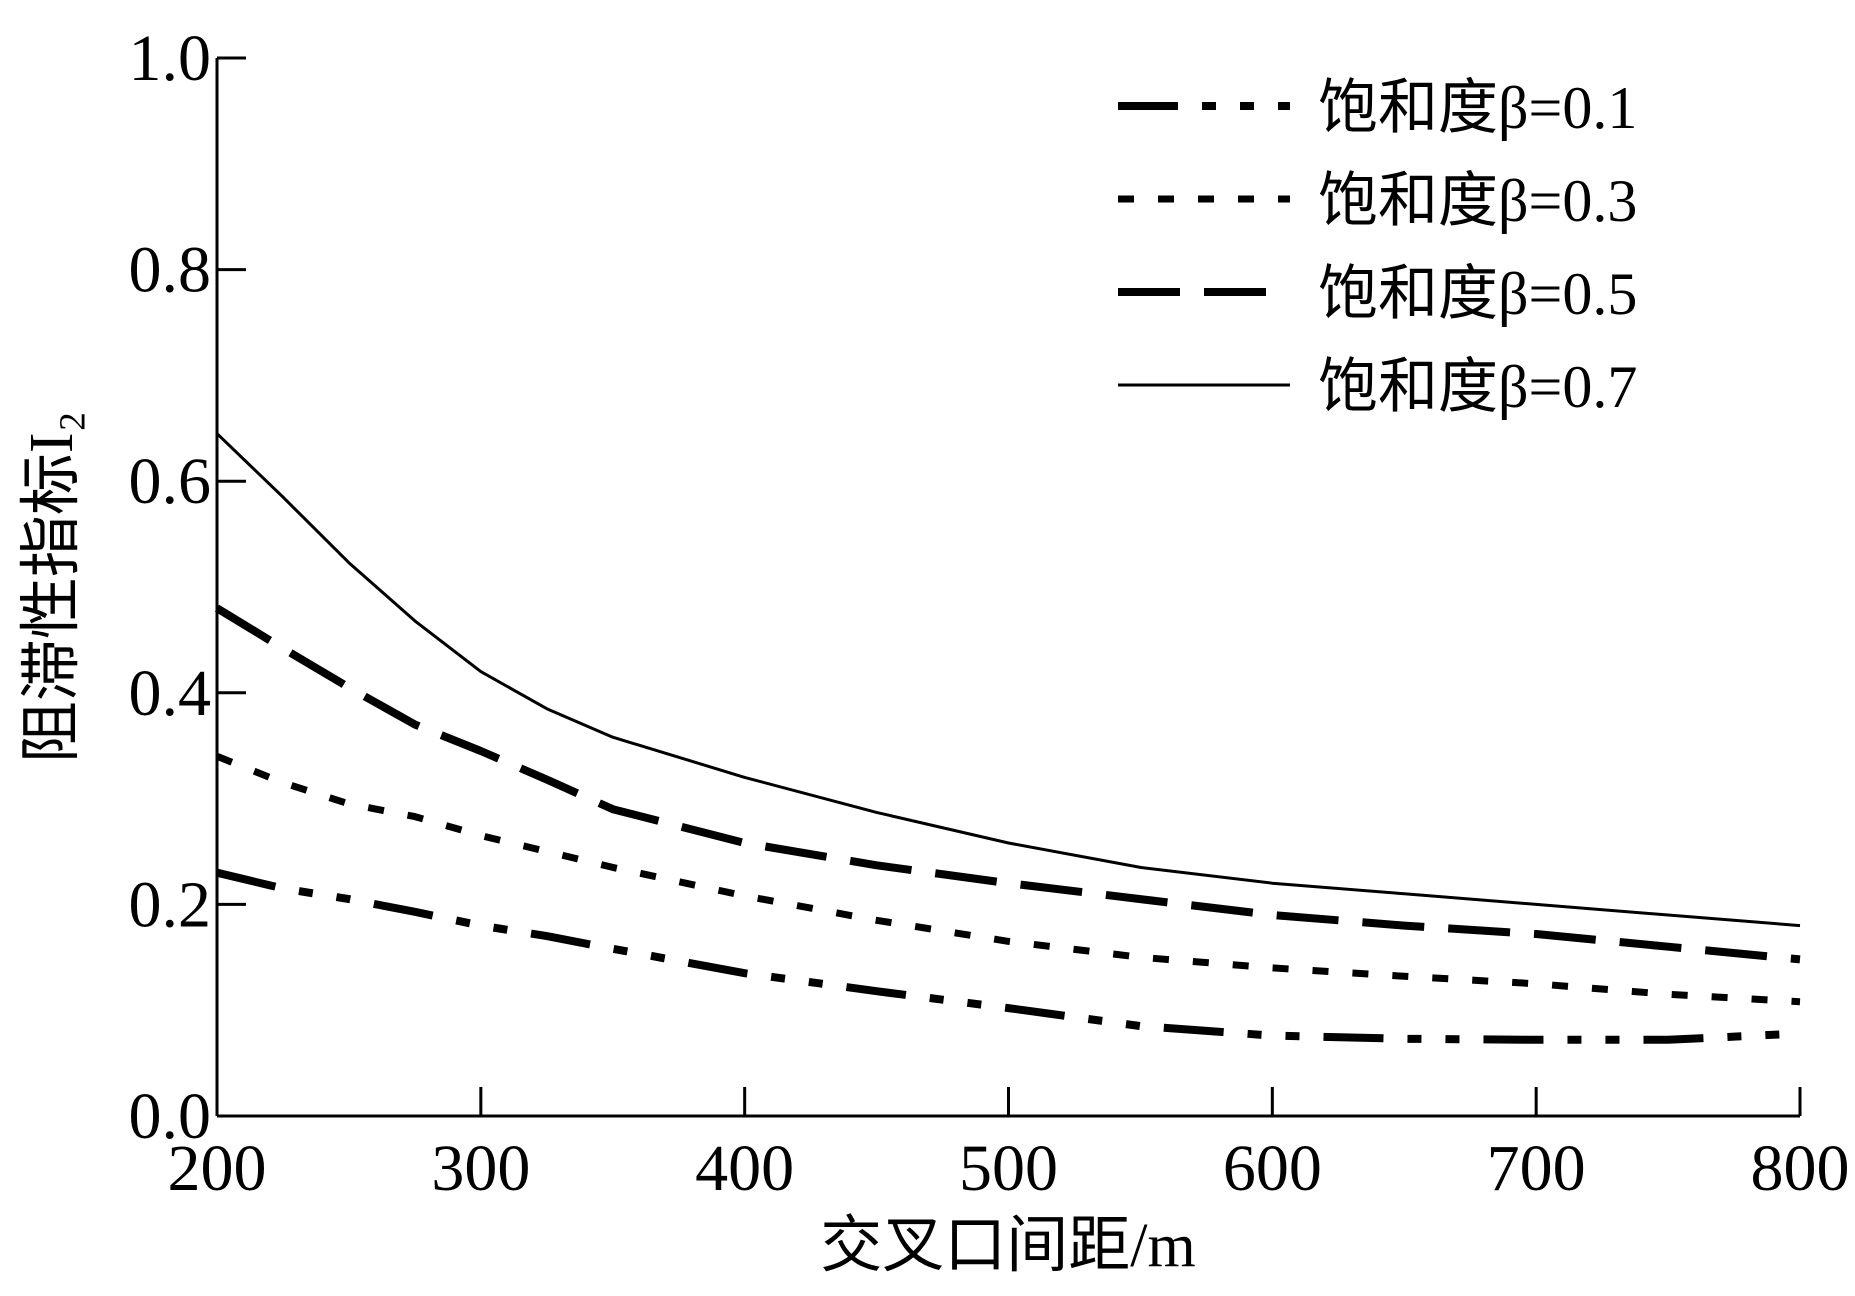 The height and width of the screenshot is (1296, 1855). Describe the element at coordinates (1008, 956) in the screenshot. I see `series-line` at that location.